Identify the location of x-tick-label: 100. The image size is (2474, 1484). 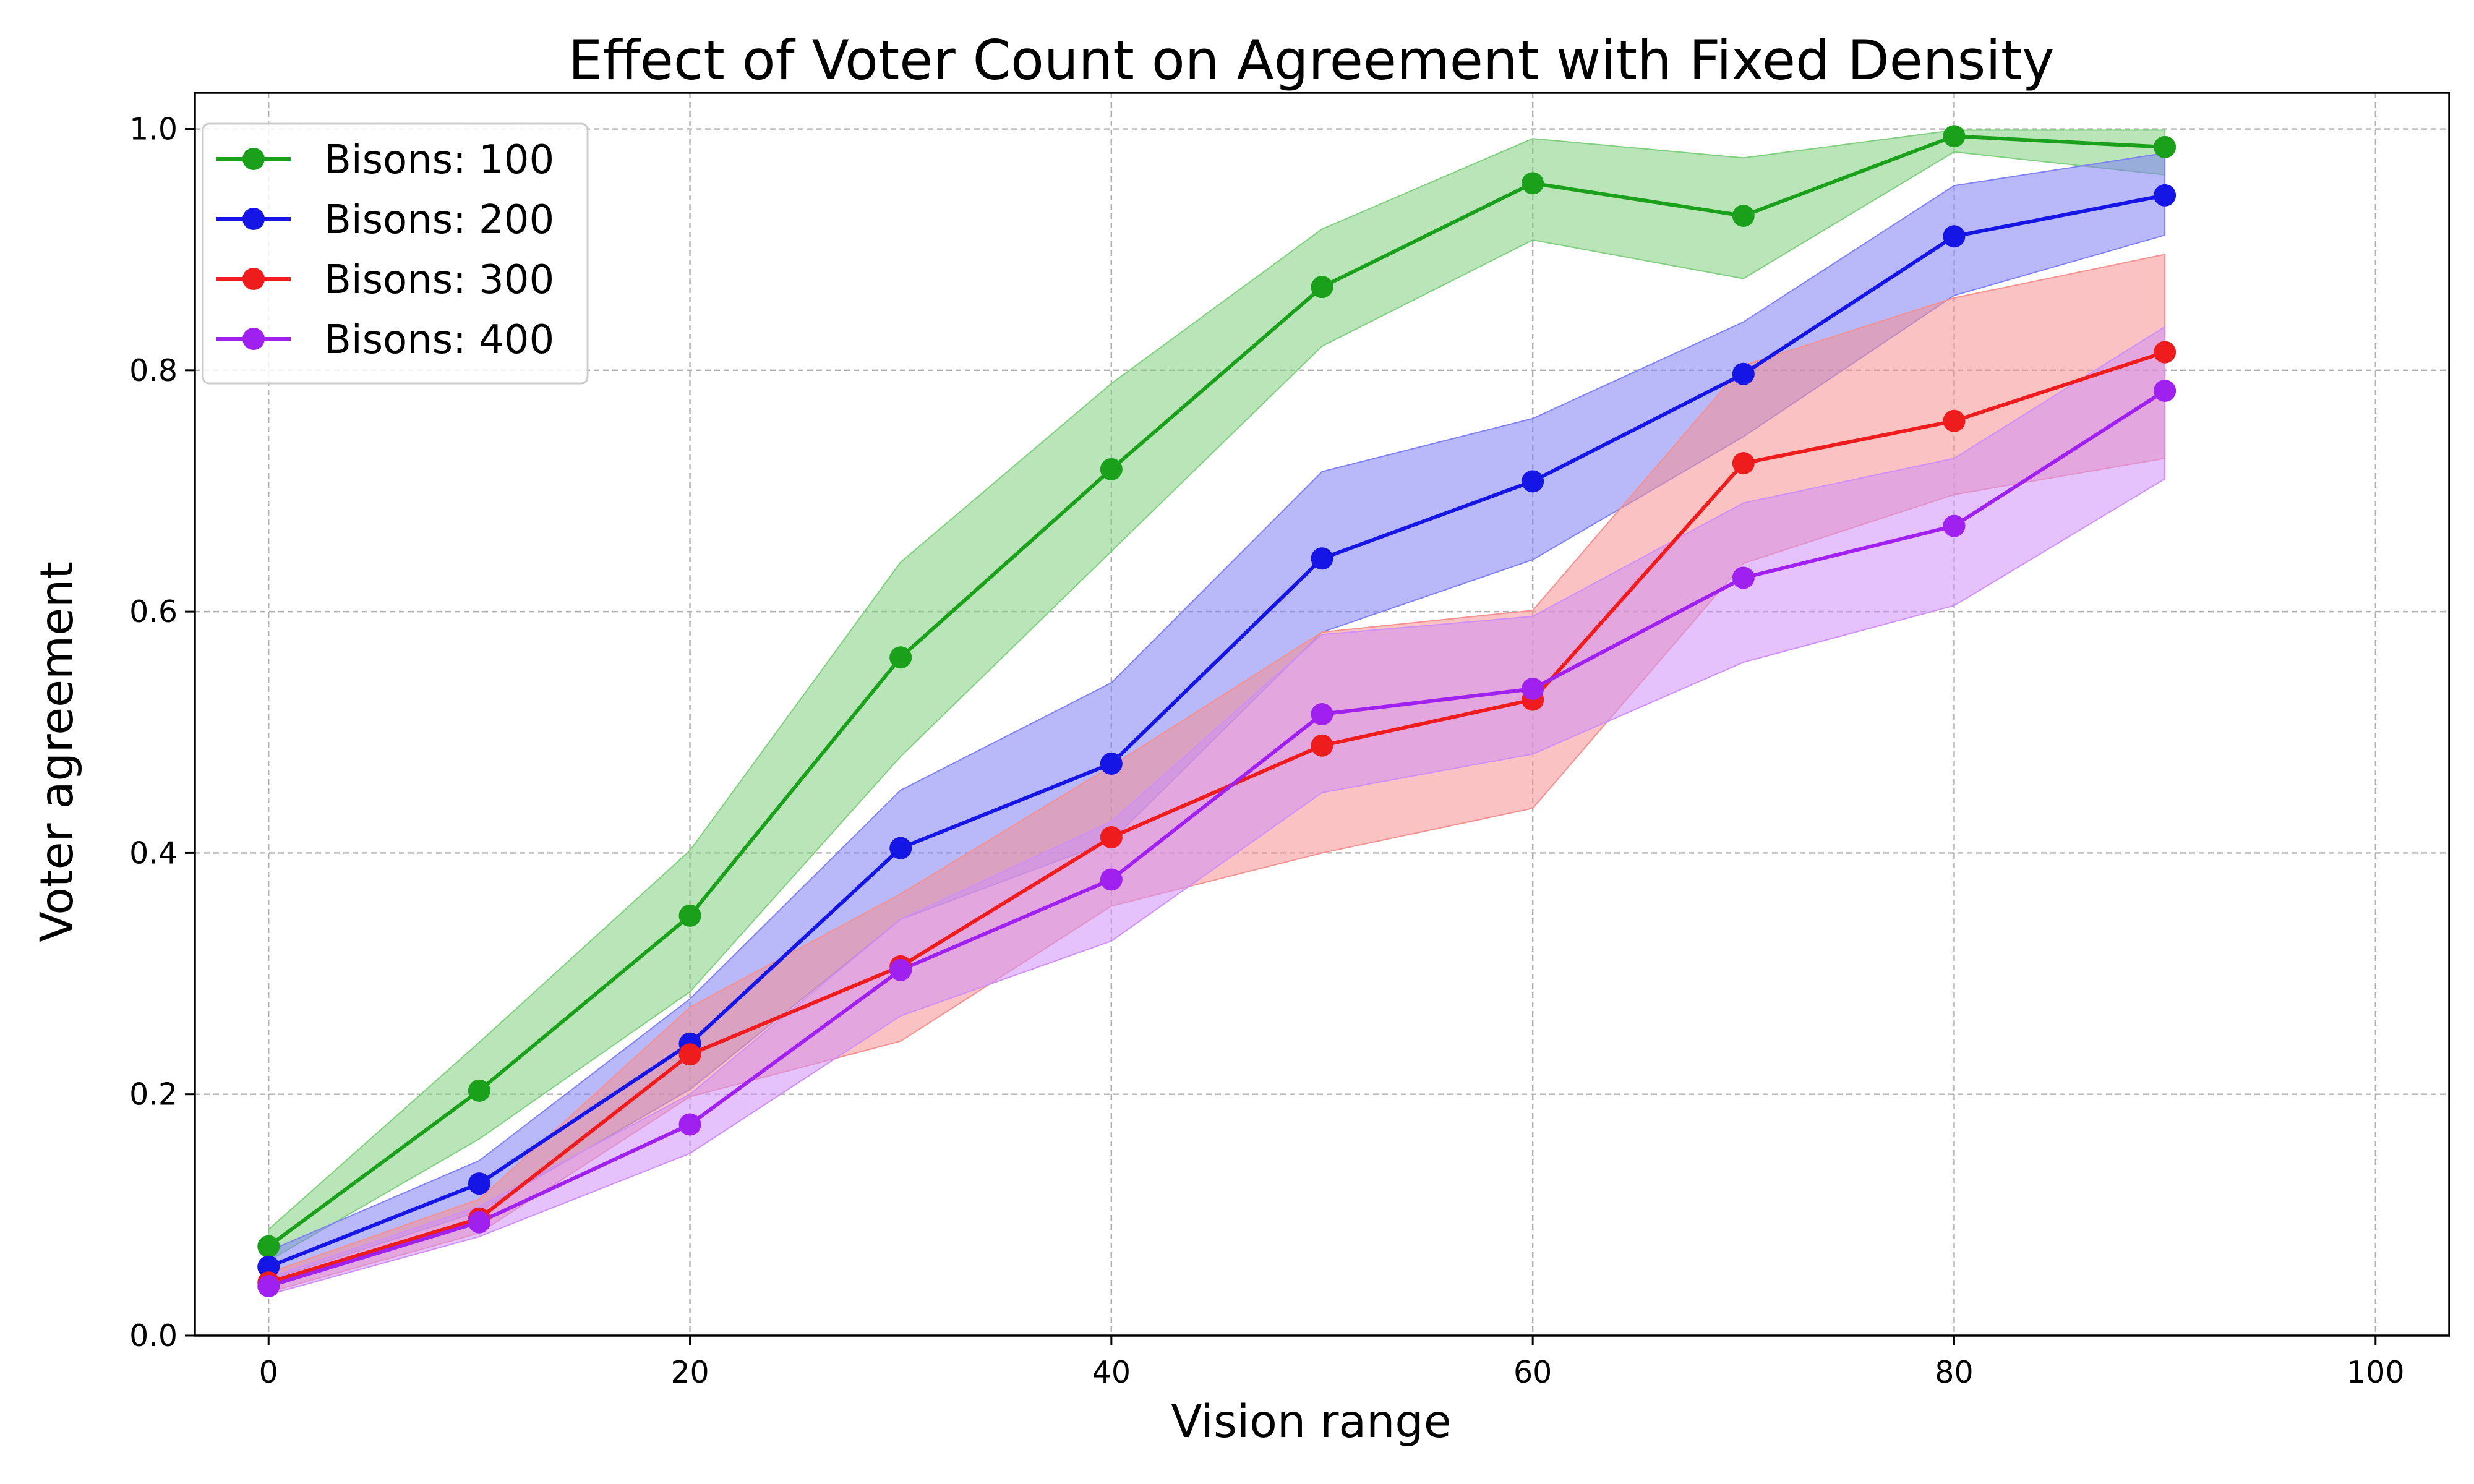
(2376, 1372).